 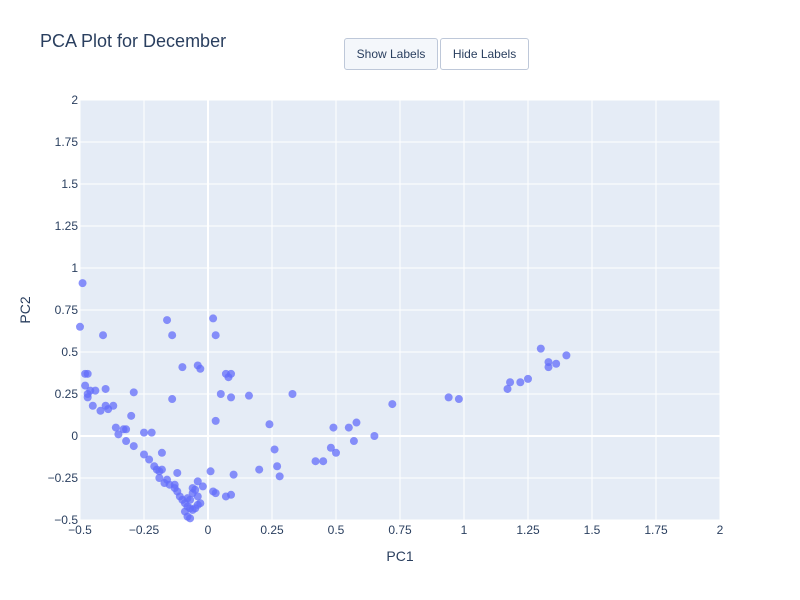 I want to click on hide-labels-button: Hide Labels, so click(x=484, y=54).